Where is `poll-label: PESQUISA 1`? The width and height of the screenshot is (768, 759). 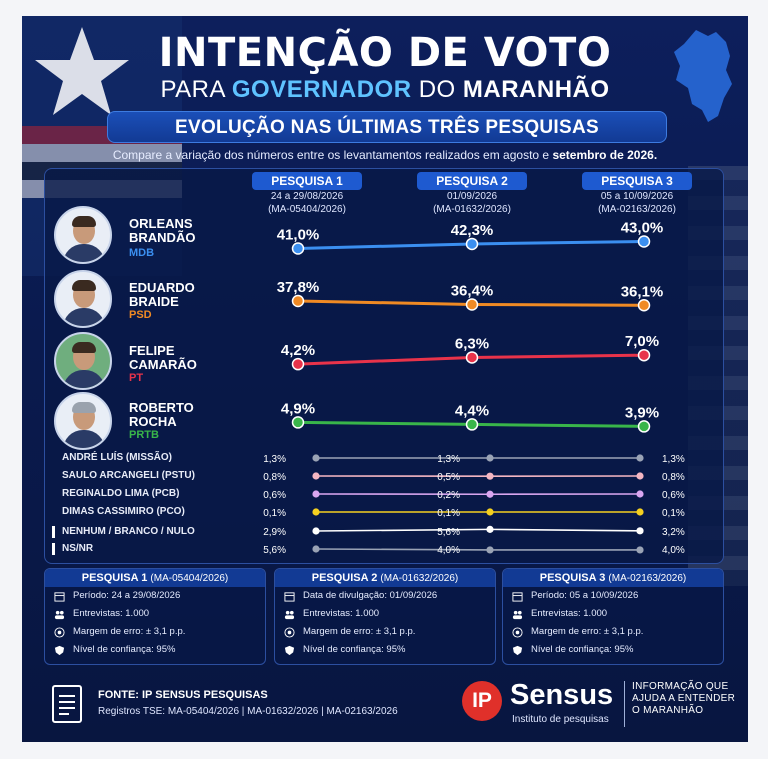 poll-label: PESQUISA 1 is located at coordinates (307, 181).